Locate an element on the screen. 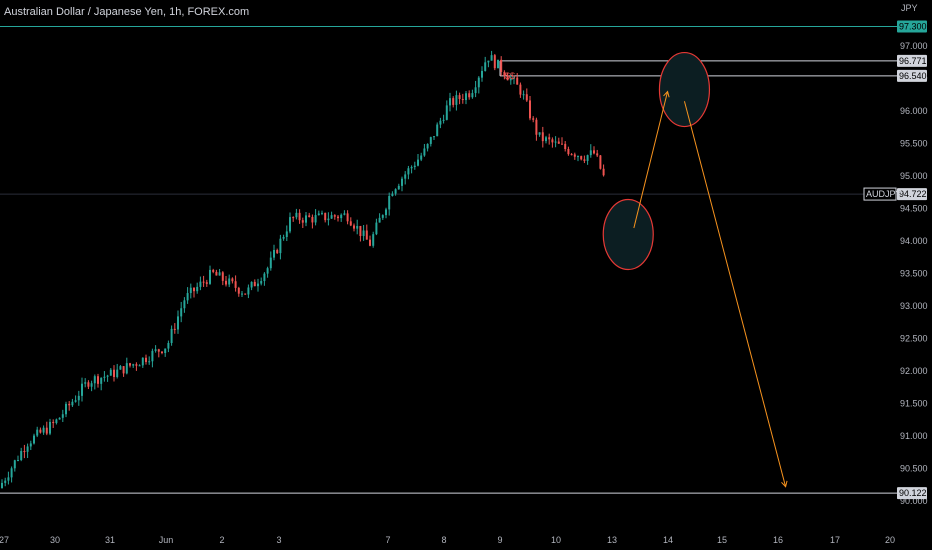  y-tick-label: 91.000 is located at coordinates (914, 436).